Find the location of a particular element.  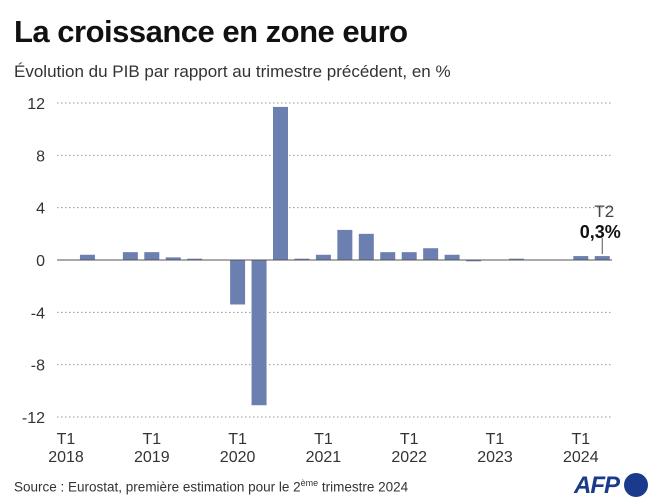

x-tick-year: 2024 is located at coordinates (581, 457).